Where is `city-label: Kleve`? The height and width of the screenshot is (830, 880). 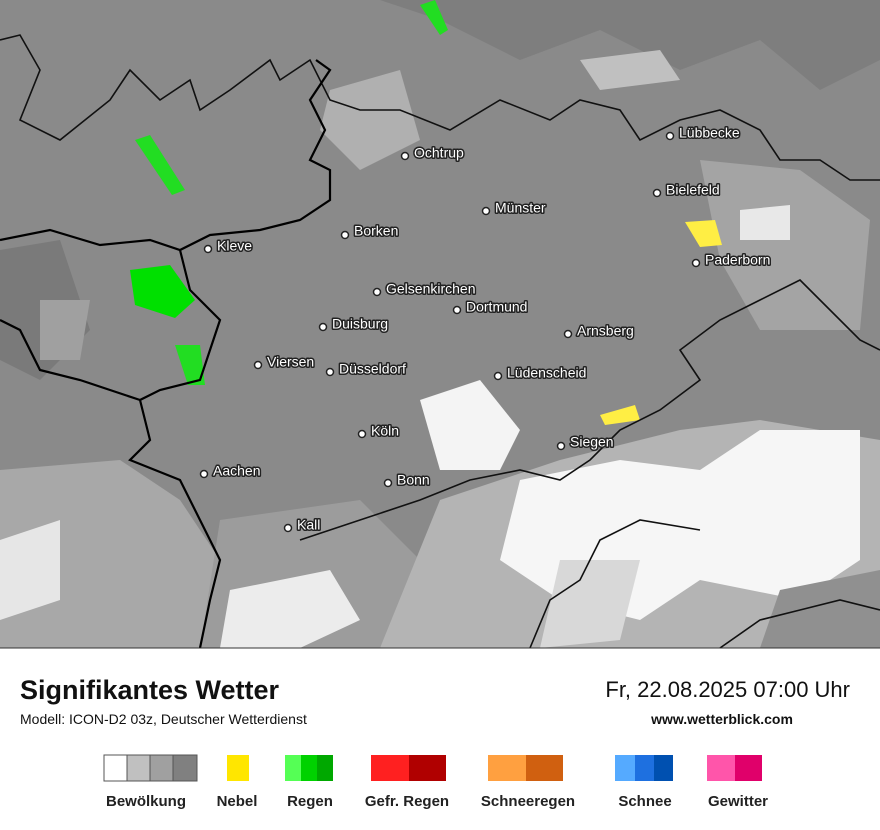 city-label: Kleve is located at coordinates (234, 246).